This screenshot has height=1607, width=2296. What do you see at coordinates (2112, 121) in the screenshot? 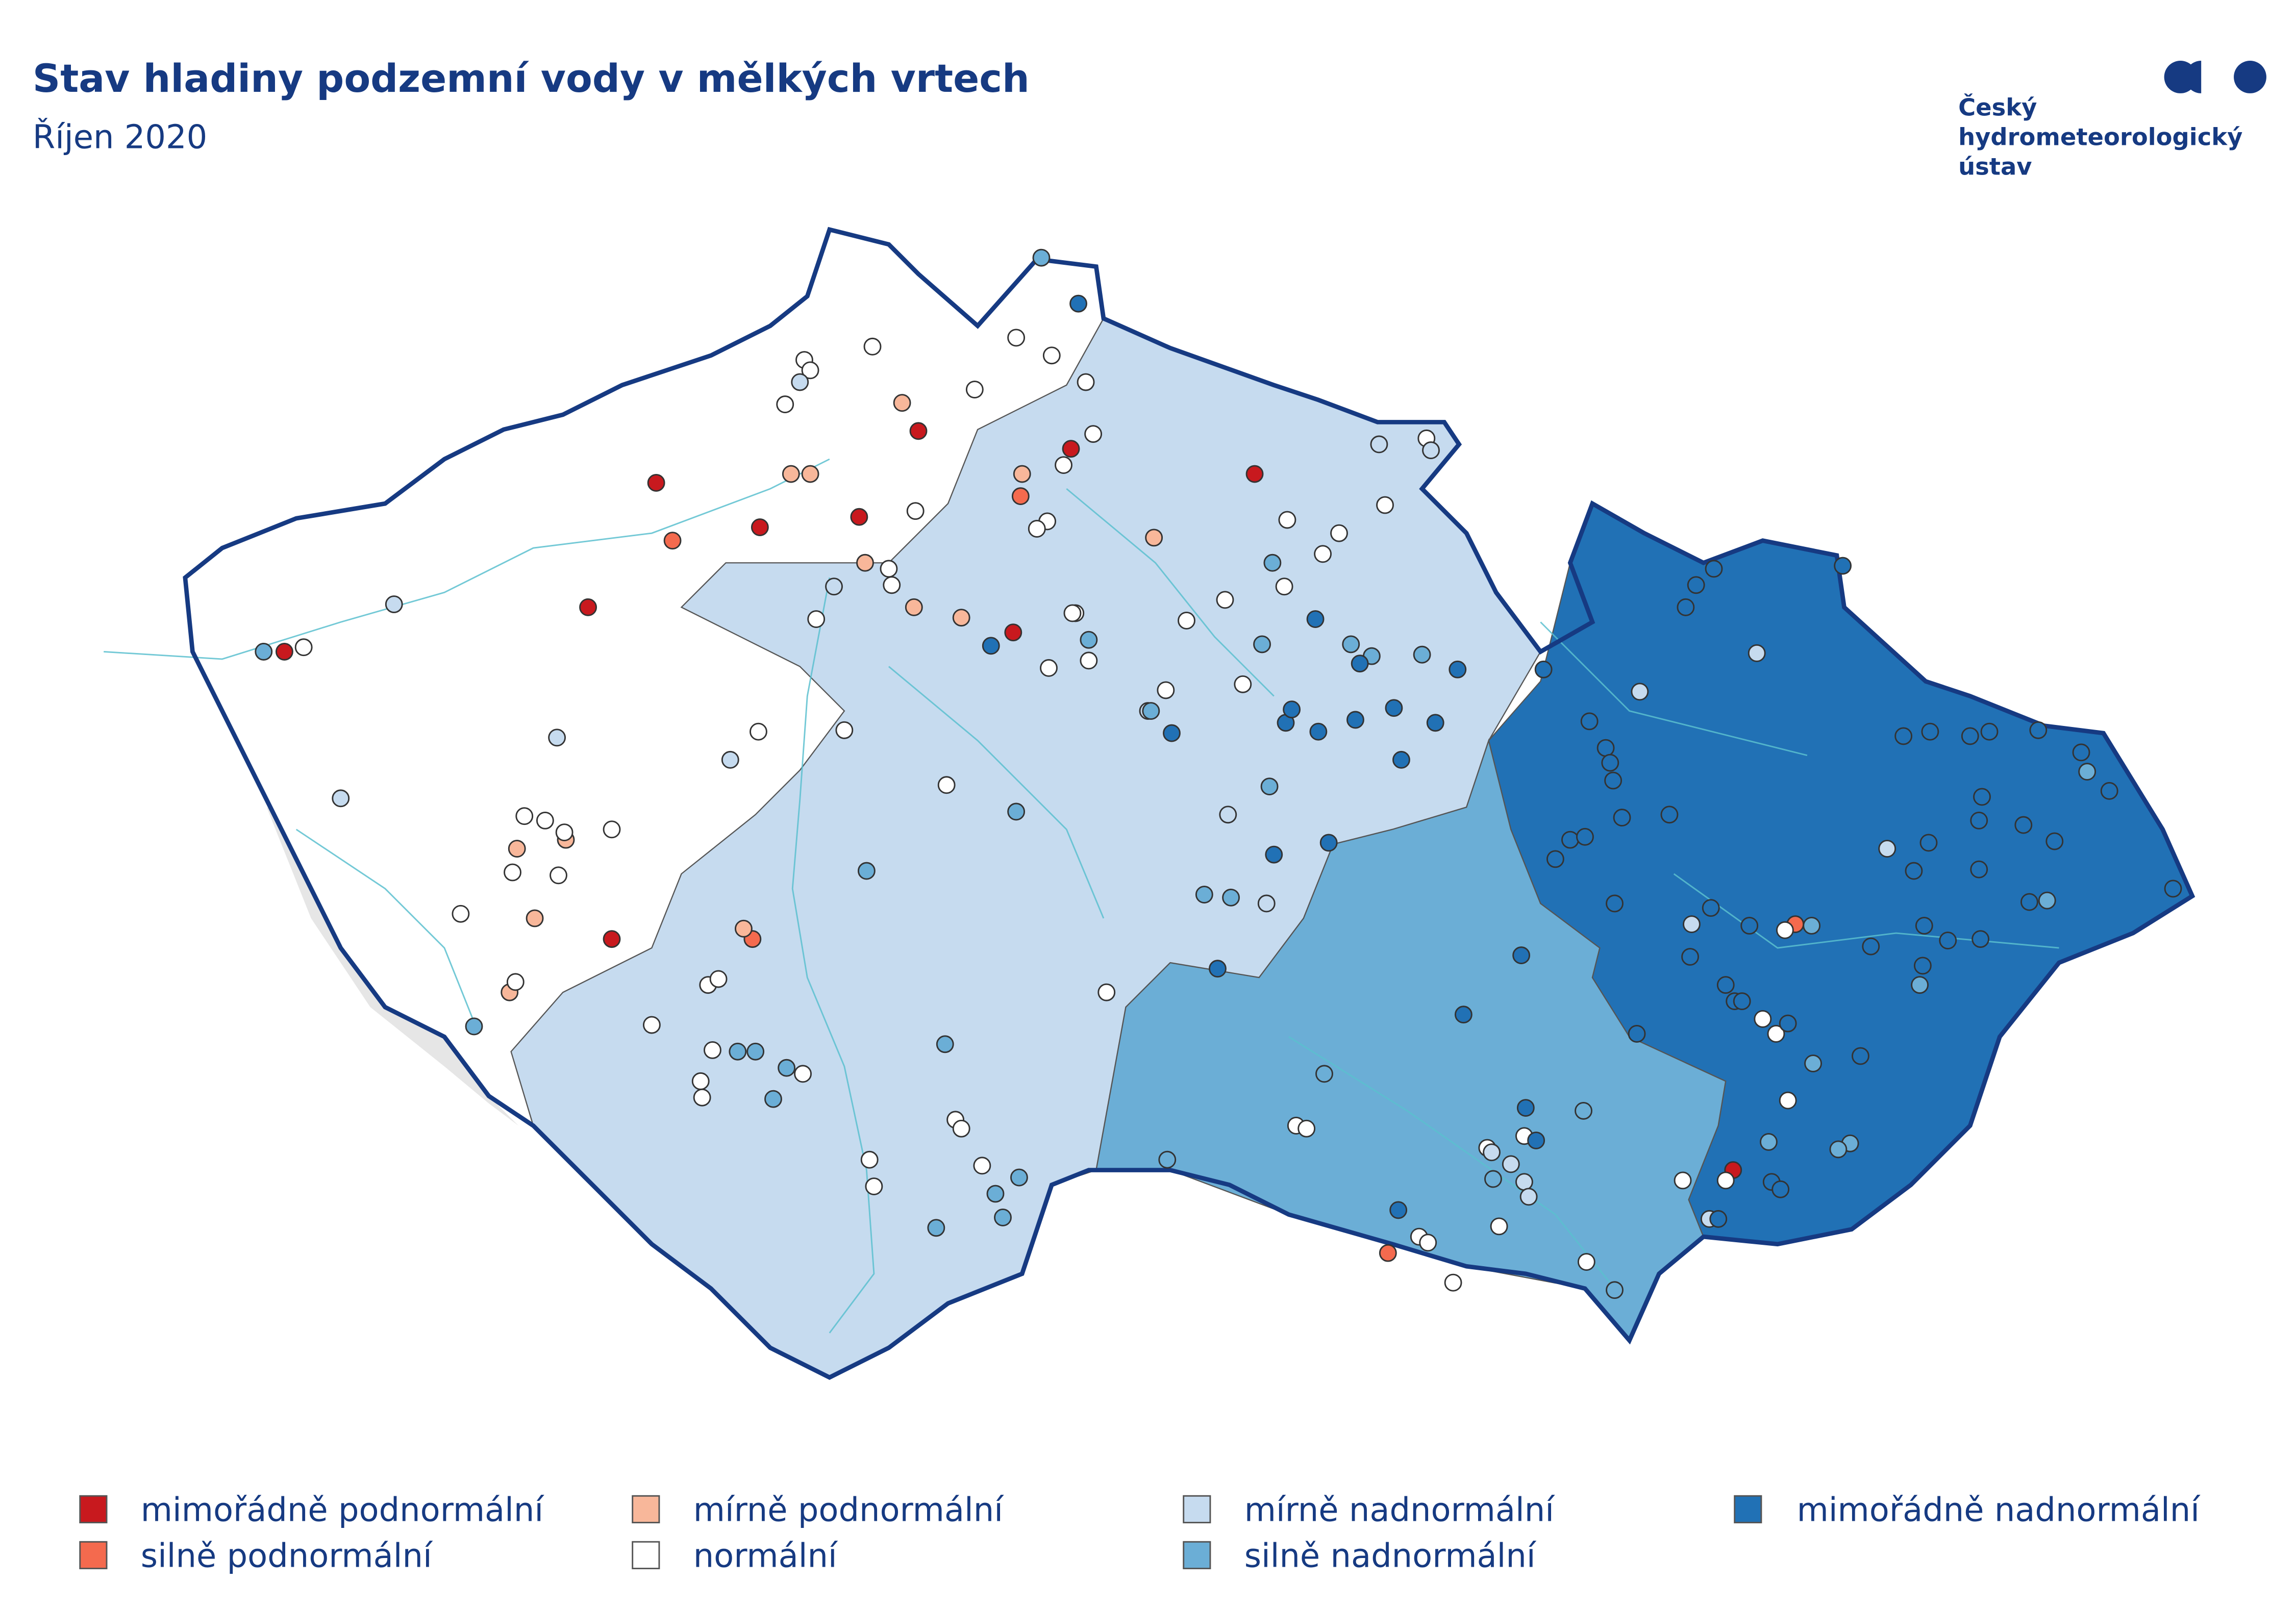
I see `chmi-logo: Český hydrometeorologický ústav` at bounding box center [2112, 121].